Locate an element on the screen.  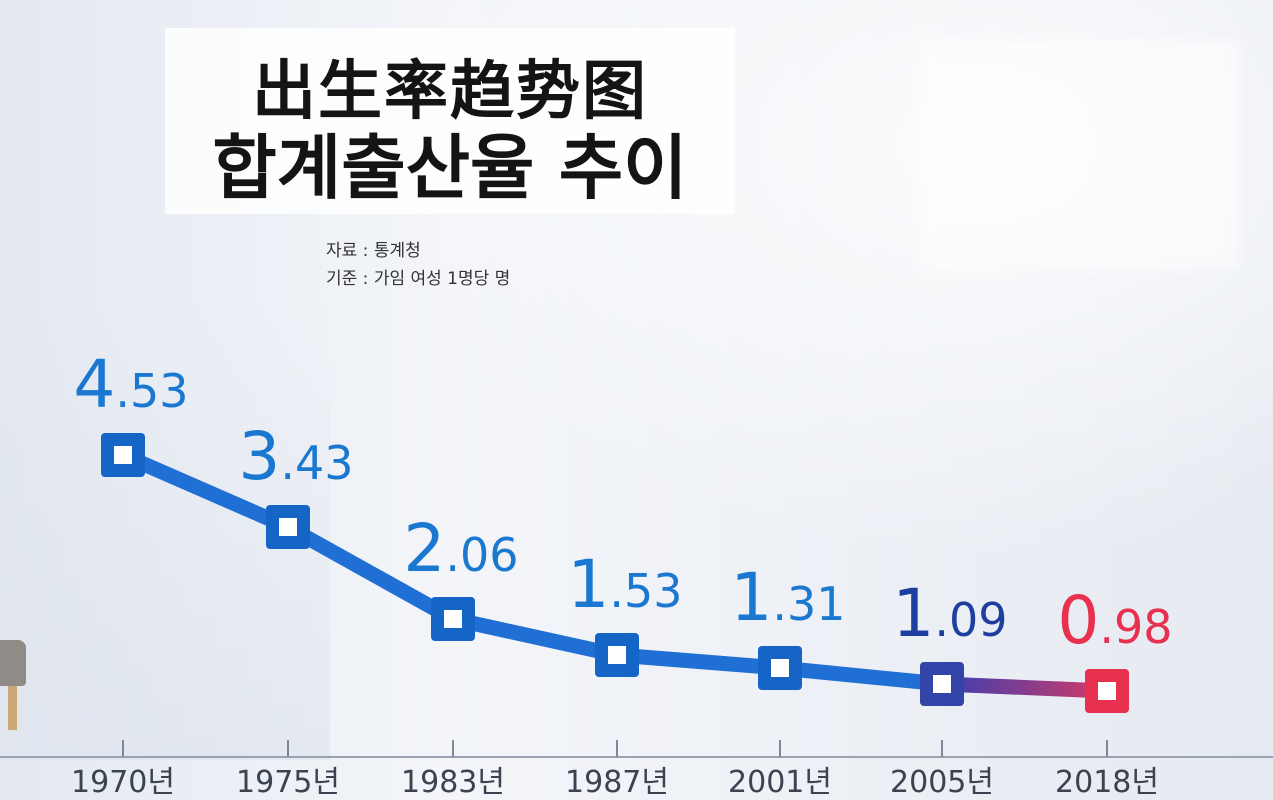
x-tick-label: 1987년 is located at coordinates (617, 782).